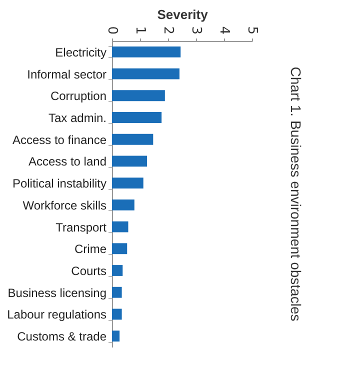 The height and width of the screenshot is (377, 339). What do you see at coordinates (62, 337) in the screenshot?
I see `y-tick-label: Customs & trade` at bounding box center [62, 337].